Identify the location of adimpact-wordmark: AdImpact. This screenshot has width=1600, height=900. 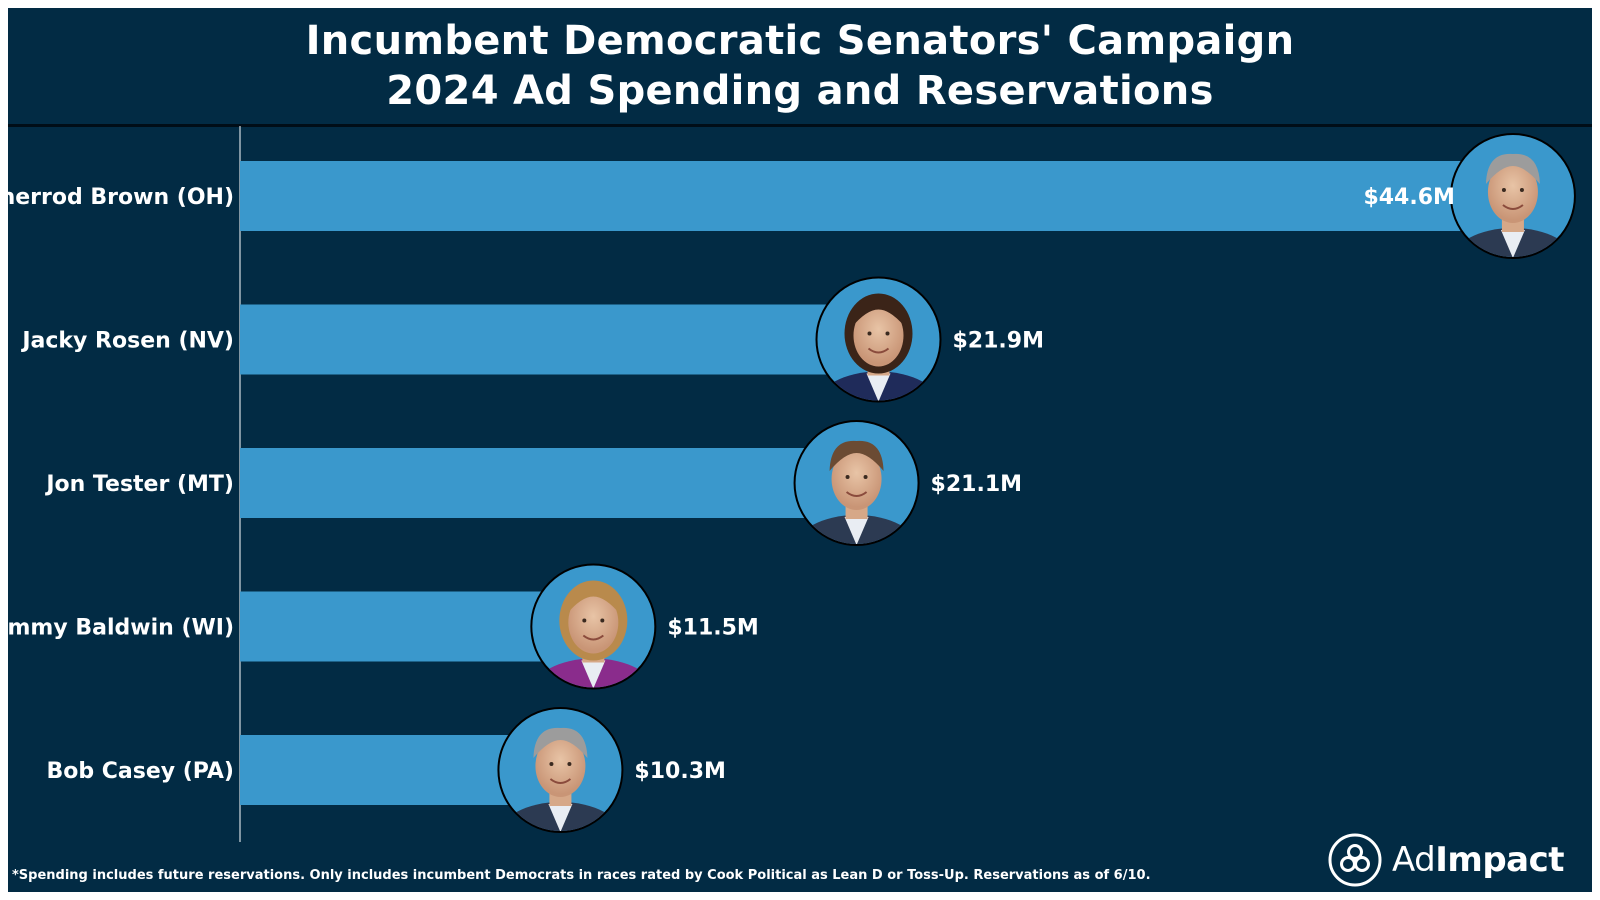
(1478, 860).